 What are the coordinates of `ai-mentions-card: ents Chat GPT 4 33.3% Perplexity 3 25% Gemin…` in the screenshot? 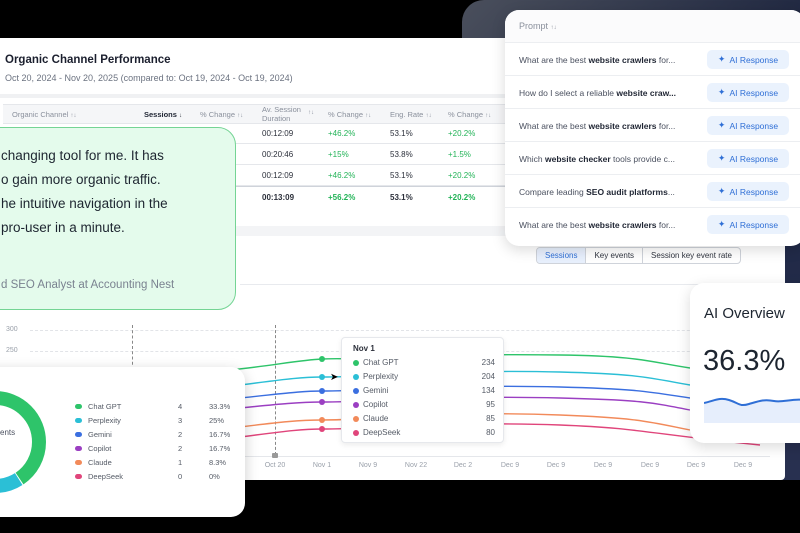 It's located at (122, 442).